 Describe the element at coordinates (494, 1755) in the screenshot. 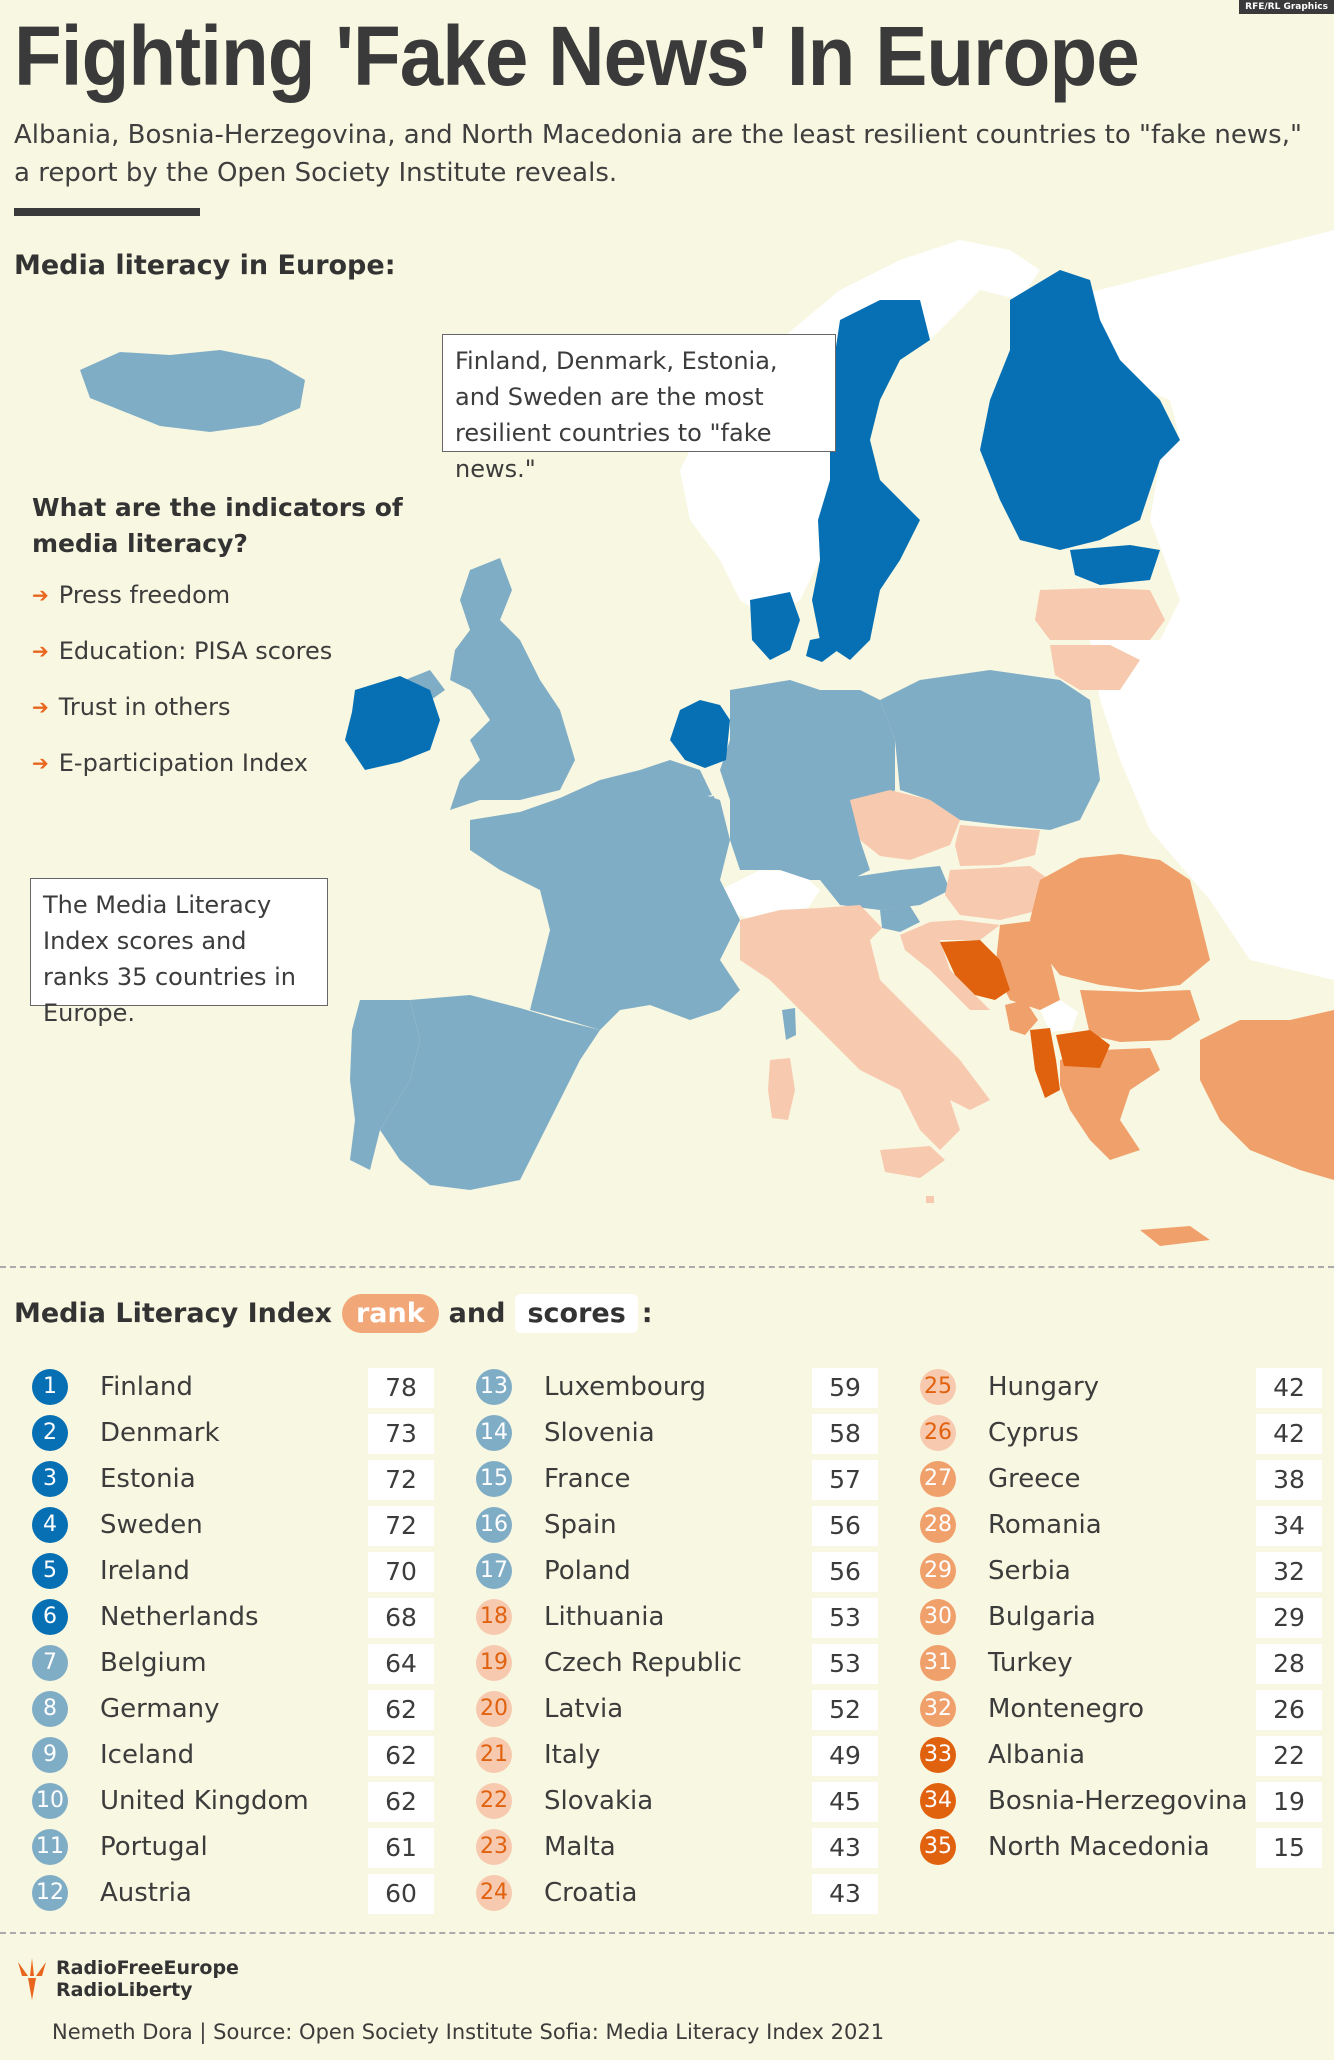

I see `rank-badge: 21` at that location.